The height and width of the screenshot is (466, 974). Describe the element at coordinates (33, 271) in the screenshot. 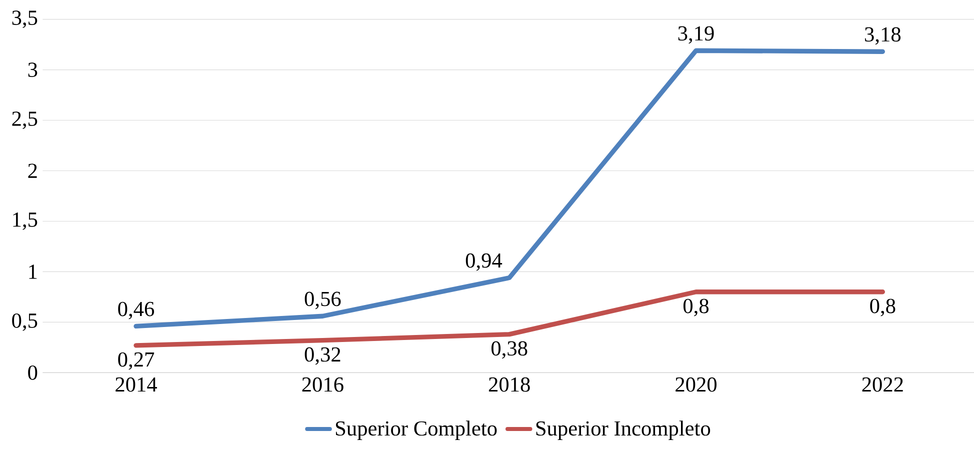

I see `y-tick-label: 1` at that location.